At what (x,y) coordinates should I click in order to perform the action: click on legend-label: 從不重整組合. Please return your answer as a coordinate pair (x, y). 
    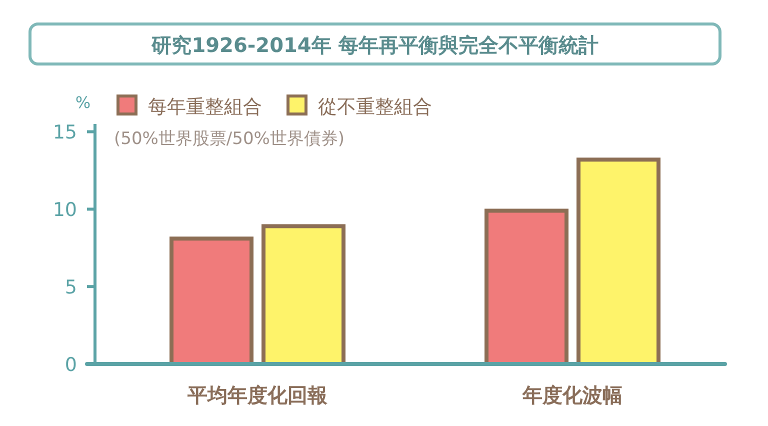
    Looking at the image, I should click on (375, 107).